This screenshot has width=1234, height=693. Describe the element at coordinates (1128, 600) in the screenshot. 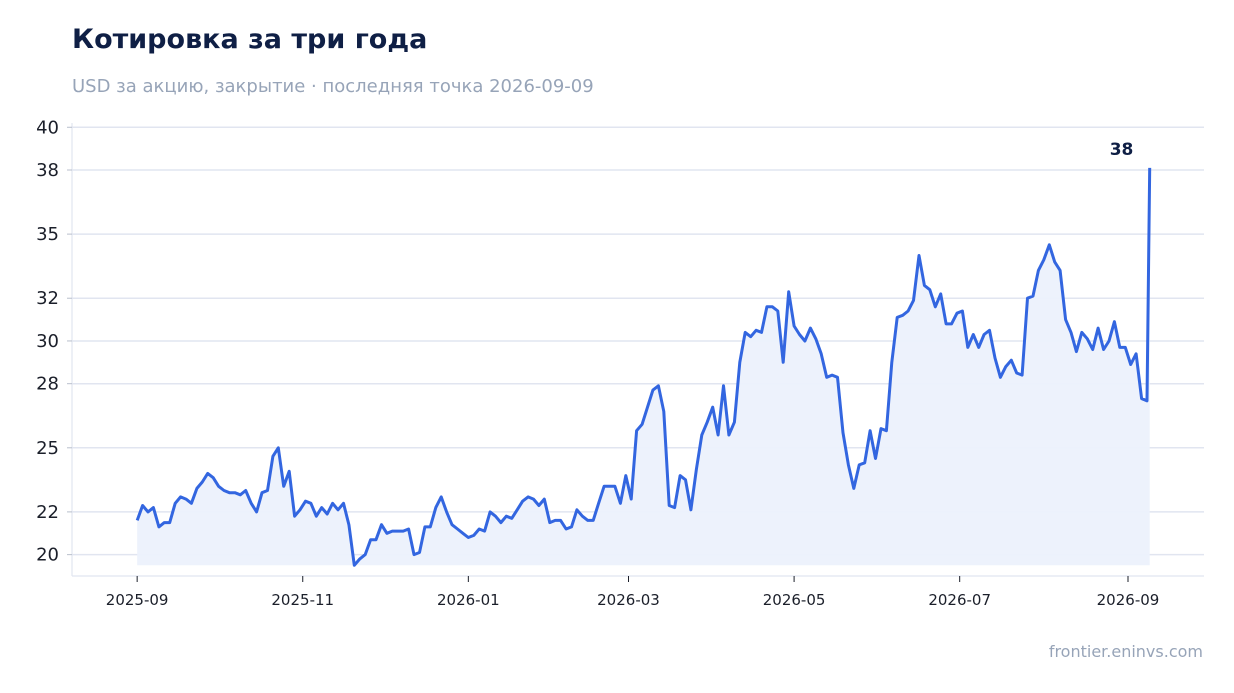

I see `x-tick-label: 2026-09` at that location.